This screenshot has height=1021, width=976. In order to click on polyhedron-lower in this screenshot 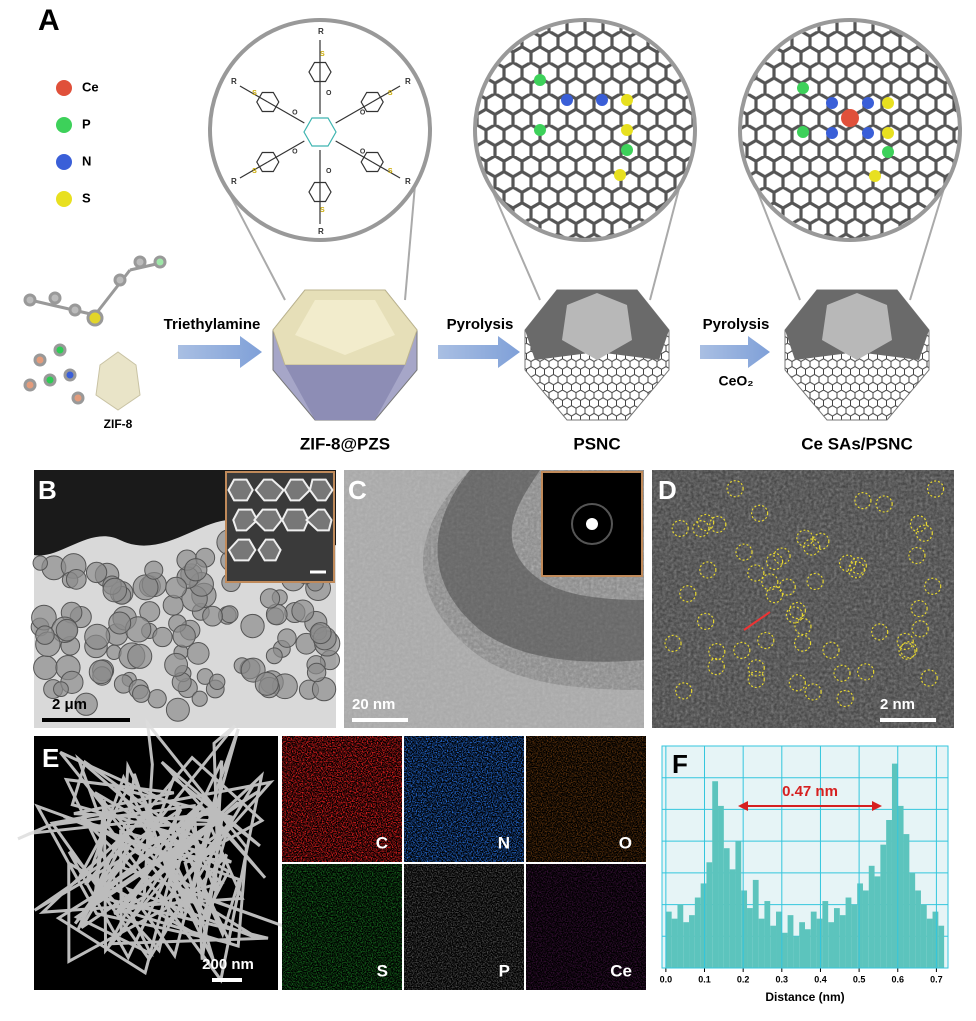, I will do `click(345, 392)`.